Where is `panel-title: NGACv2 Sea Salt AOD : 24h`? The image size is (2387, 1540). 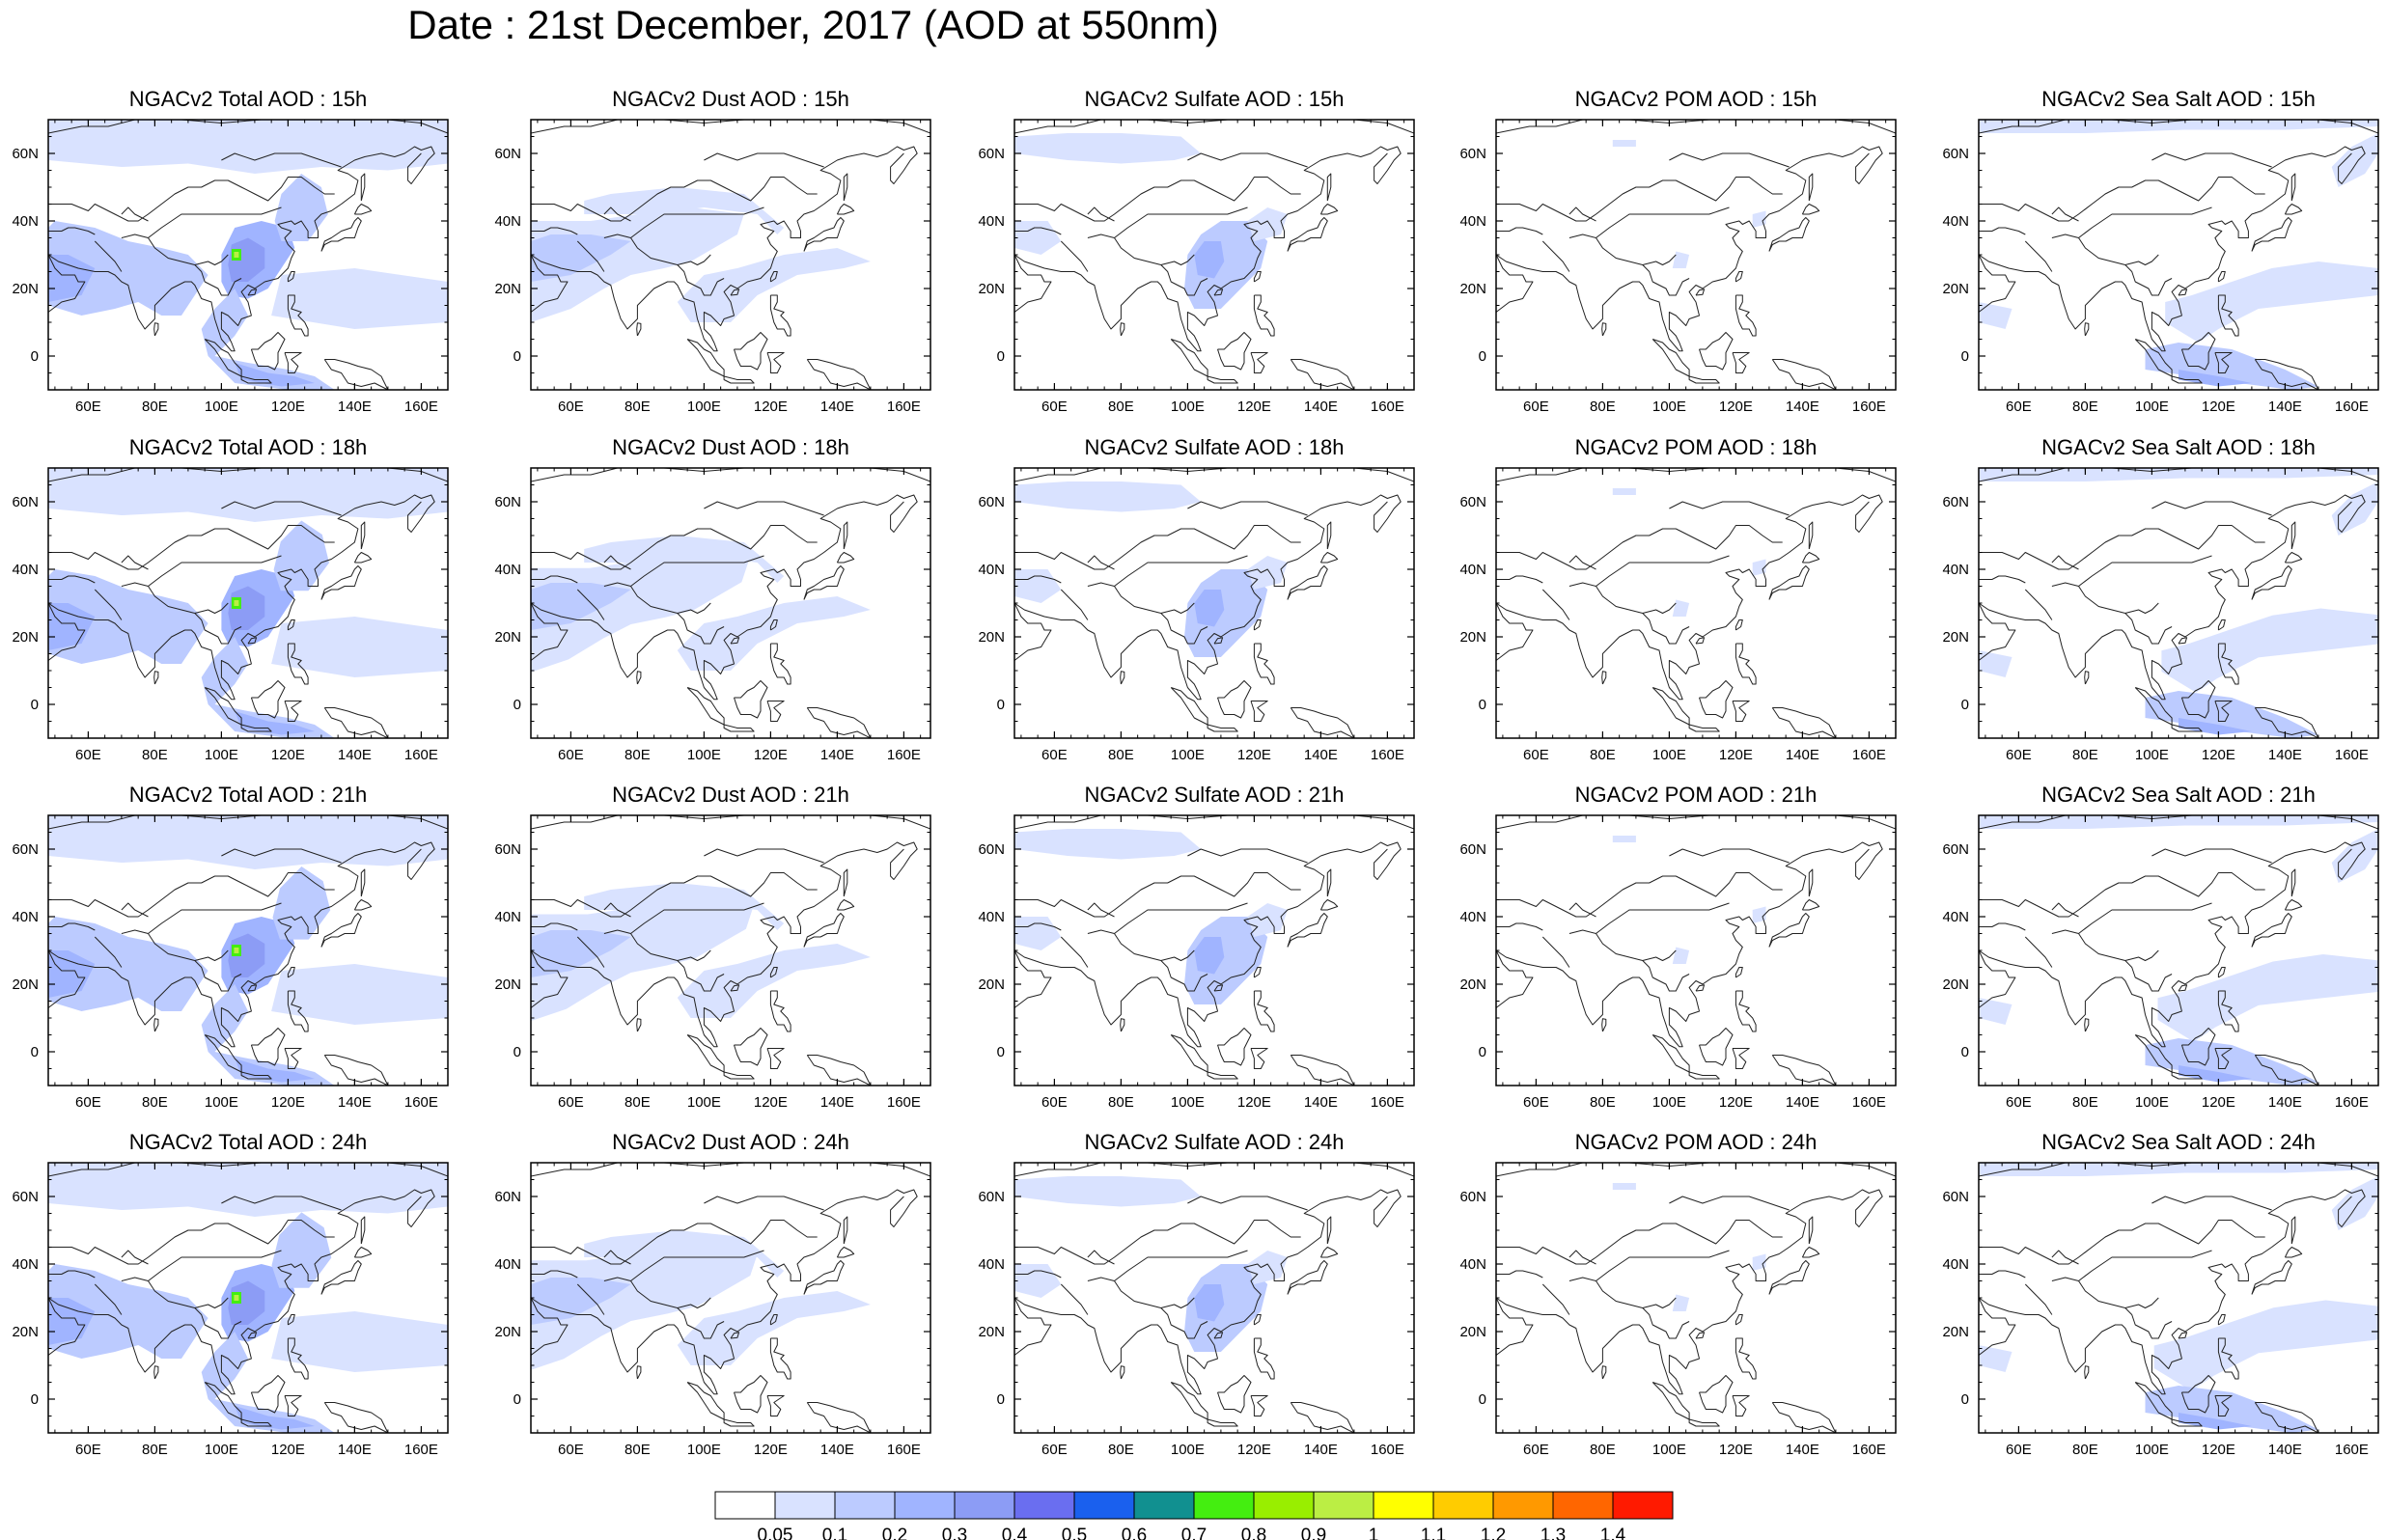 panel-title: NGACv2 Sea Salt AOD : 24h is located at coordinates (2178, 1142).